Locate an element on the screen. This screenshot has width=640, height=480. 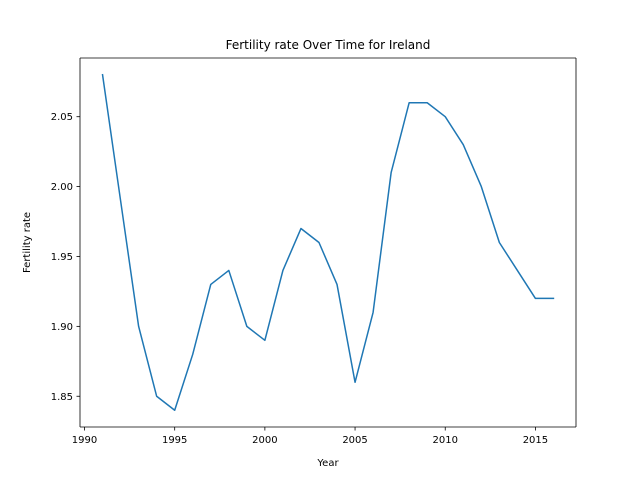
x-tick-label: 2005 is located at coordinates (354, 440).